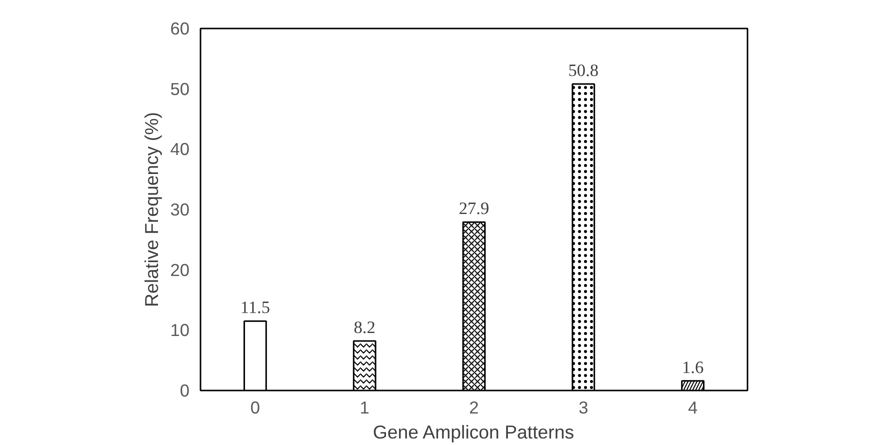 This screenshot has width=877, height=445. What do you see at coordinates (474, 208) in the screenshot?
I see `data-label: 27.9` at bounding box center [474, 208].